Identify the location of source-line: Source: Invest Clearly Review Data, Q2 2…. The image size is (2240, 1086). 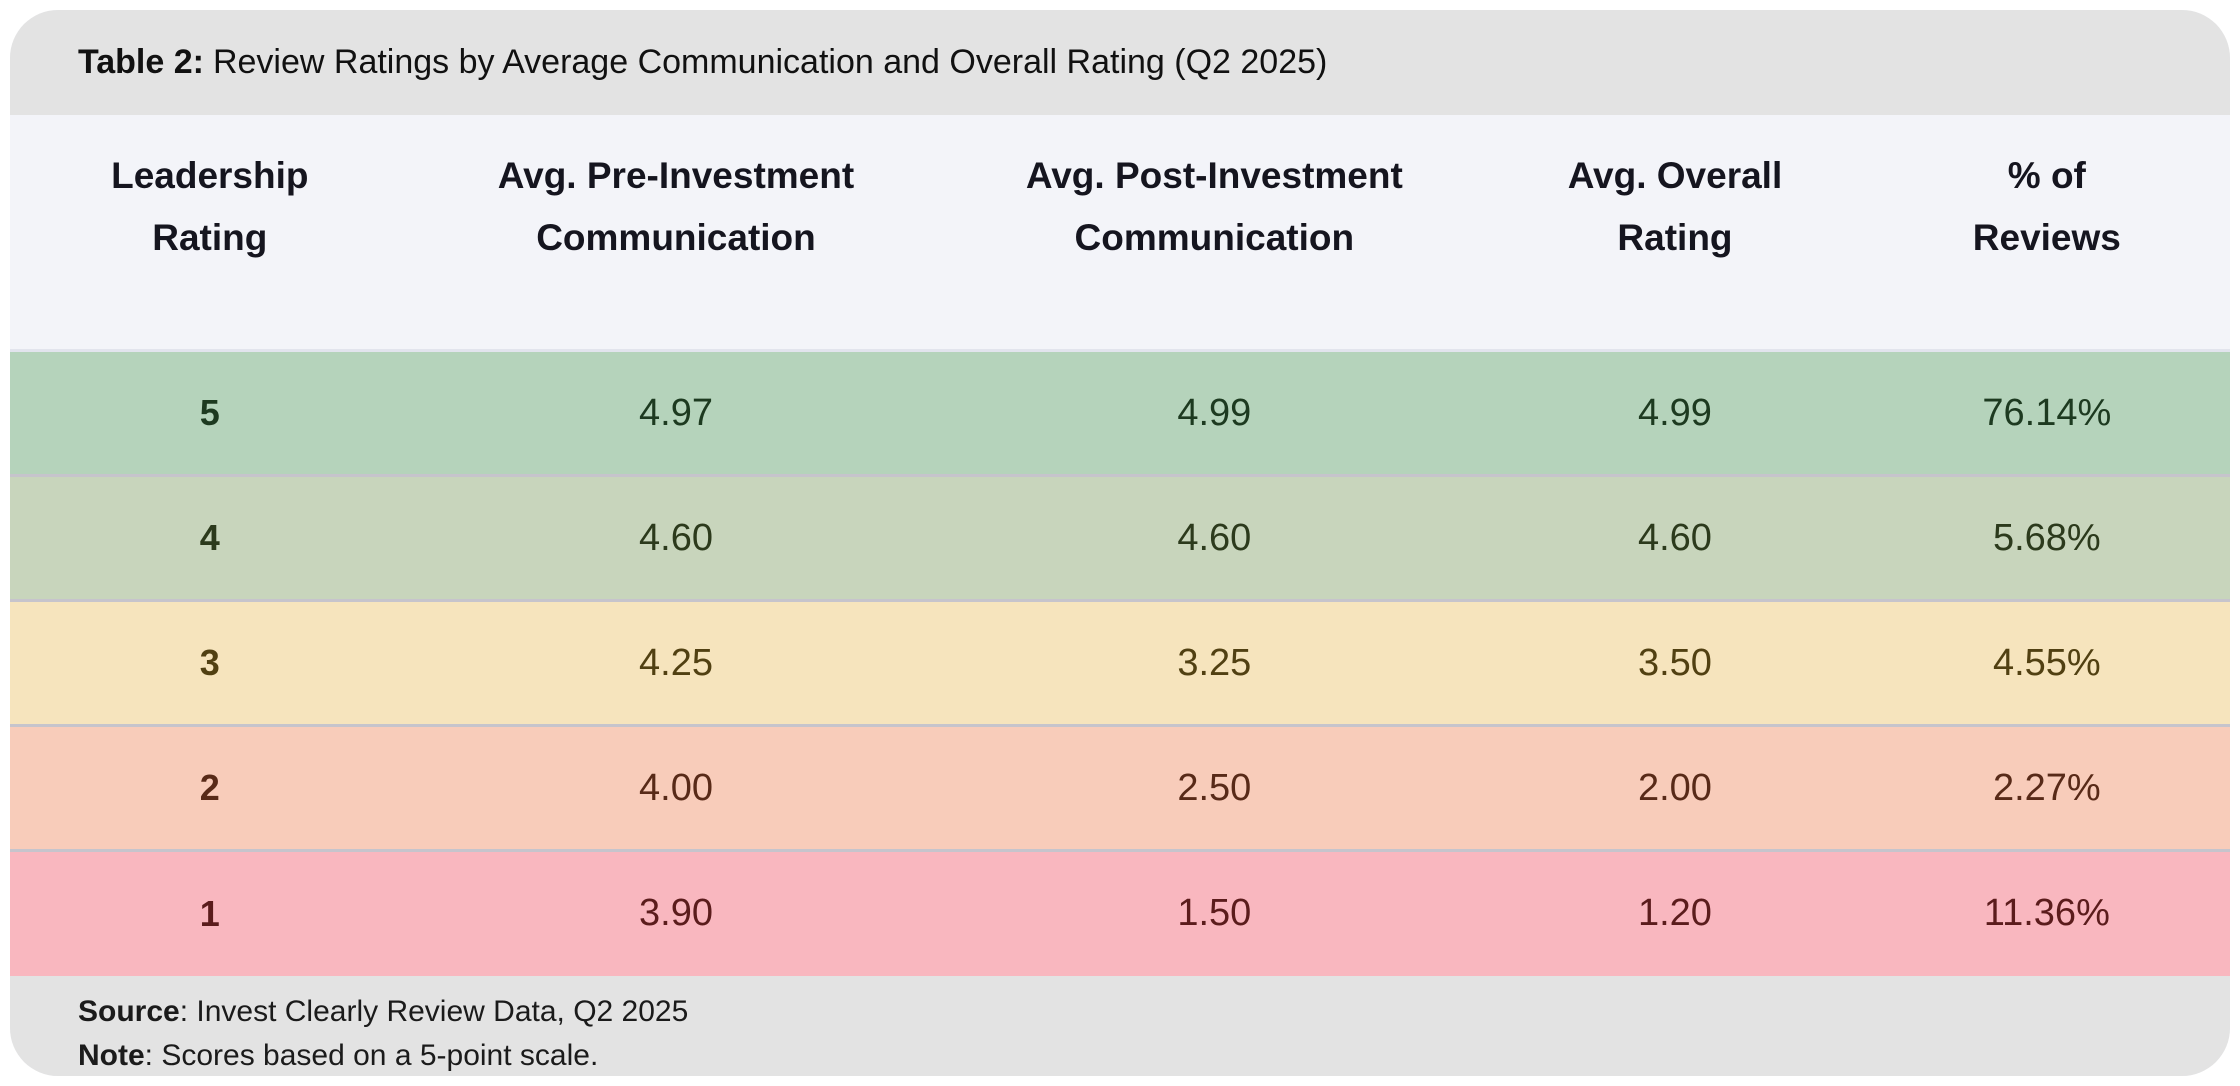
(1154, 1012).